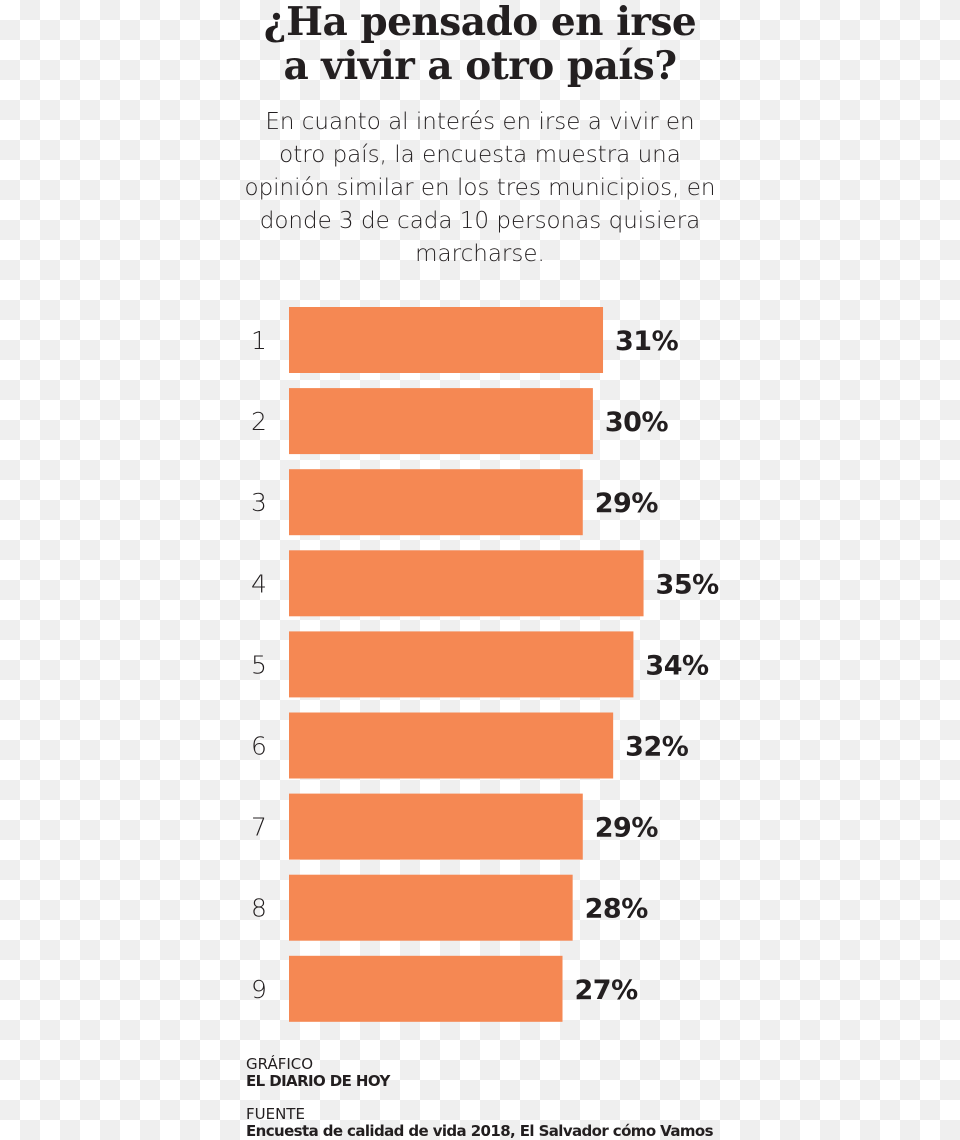 The height and width of the screenshot is (1140, 960). I want to click on fuente-label: FUENTE, so click(275, 1114).